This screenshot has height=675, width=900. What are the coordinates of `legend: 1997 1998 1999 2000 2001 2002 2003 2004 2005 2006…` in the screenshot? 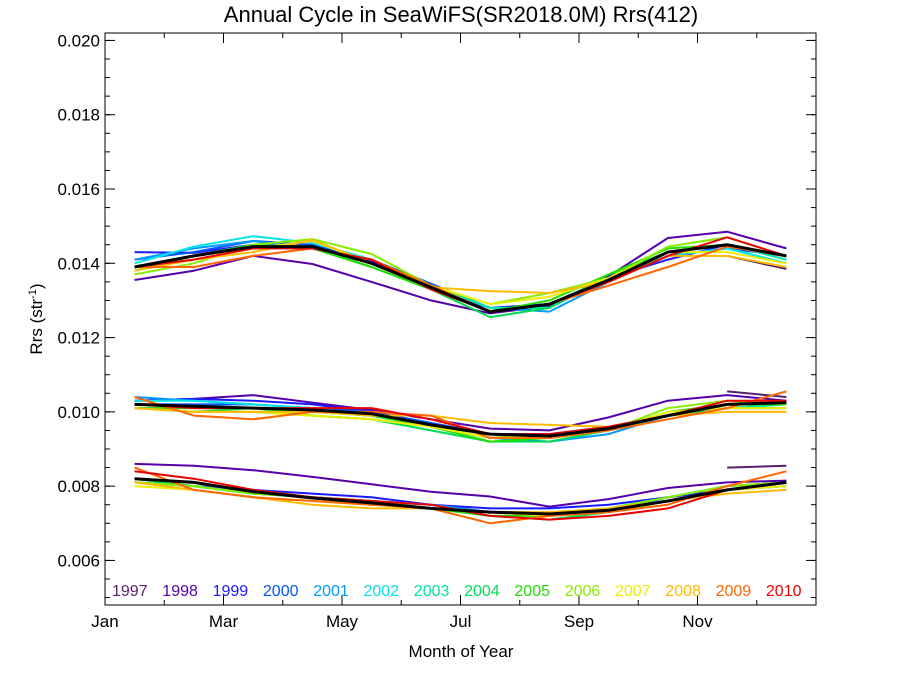 It's located at (457, 591).